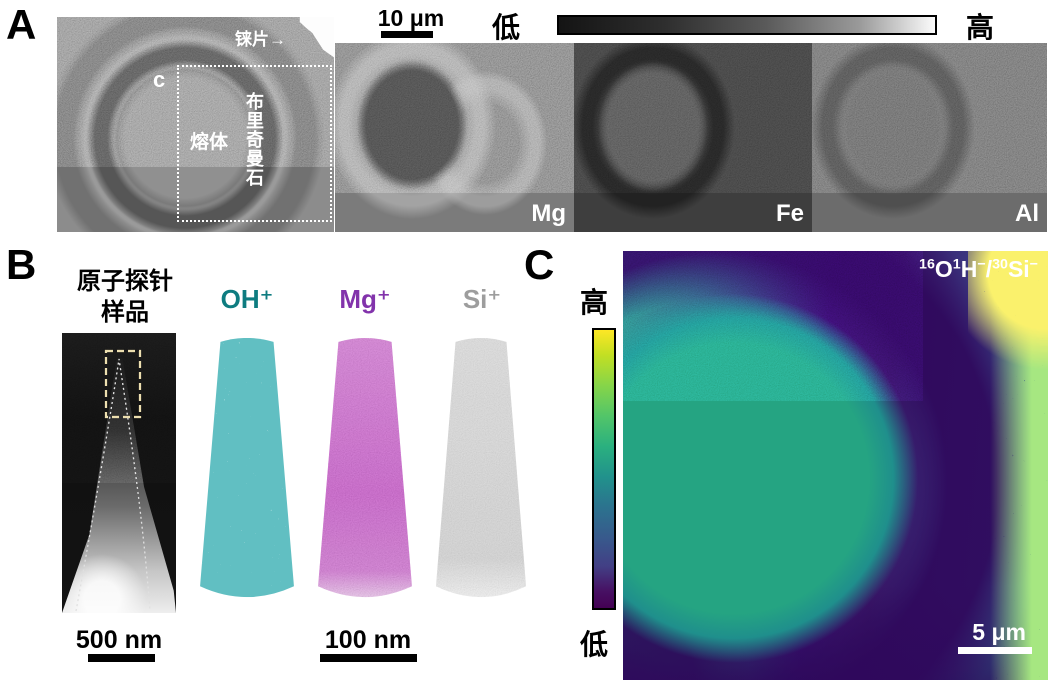 The width and height of the screenshot is (1061, 688). What do you see at coordinates (407, 34) in the screenshot?
I see `scalebar-10um-bar` at bounding box center [407, 34].